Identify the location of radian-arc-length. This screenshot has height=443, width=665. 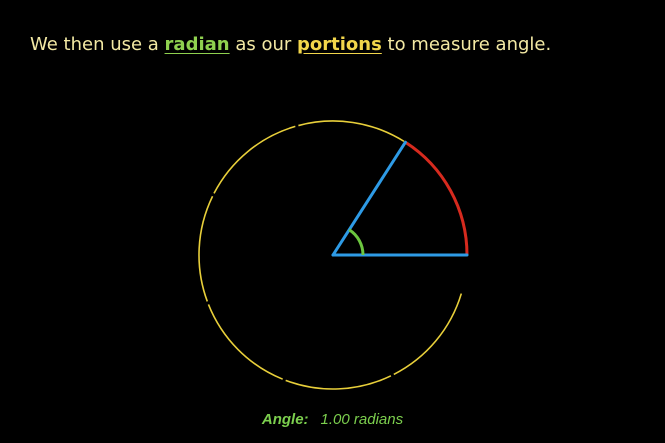
(436, 198).